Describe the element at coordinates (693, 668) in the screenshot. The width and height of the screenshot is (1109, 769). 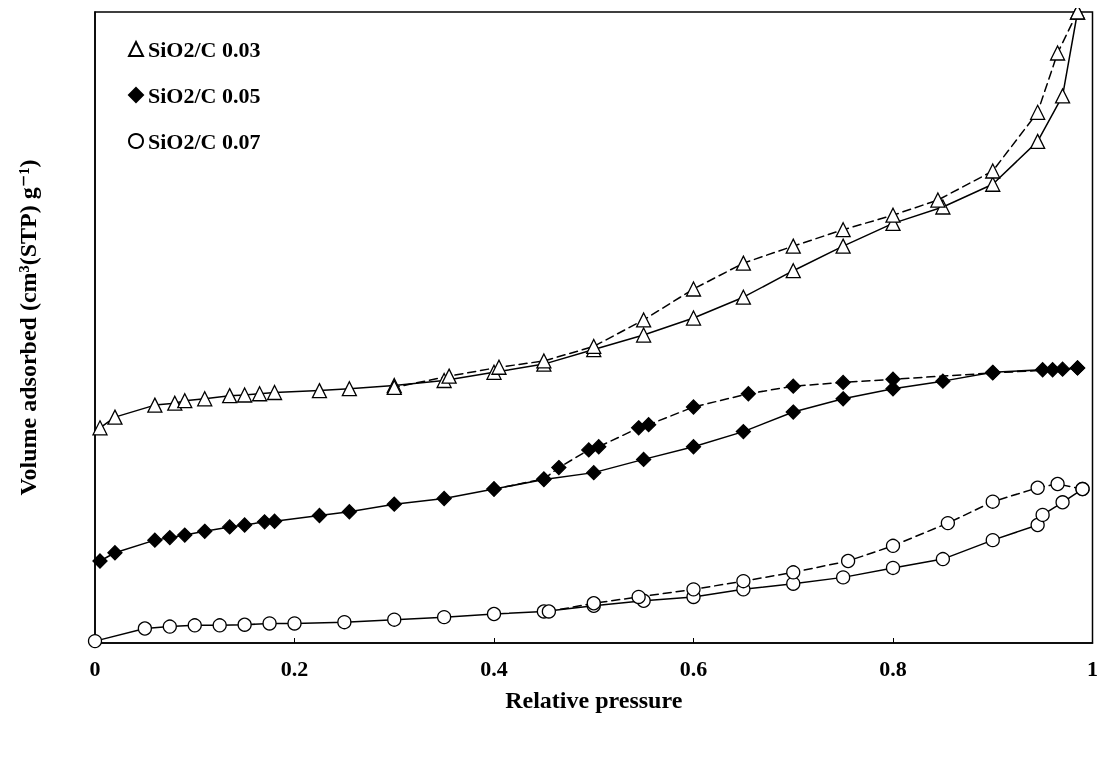
I see `x-tick-label: 0.6` at that location.